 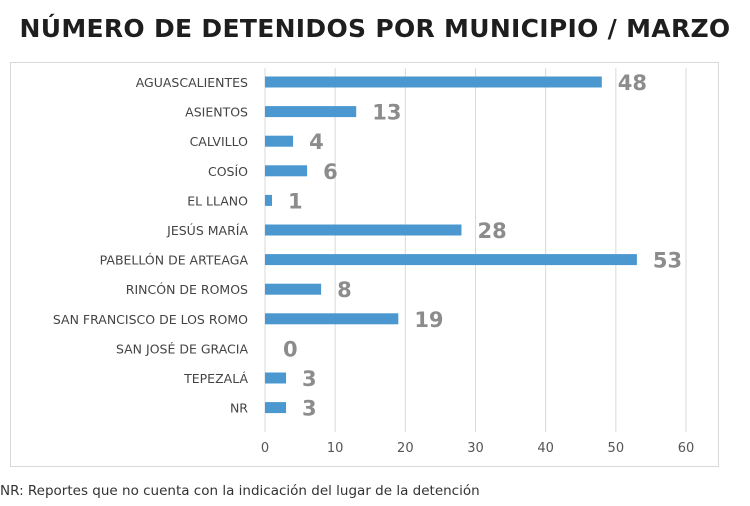 What do you see at coordinates (265, 448) in the screenshot?
I see `x-tick-label: 0` at bounding box center [265, 448].